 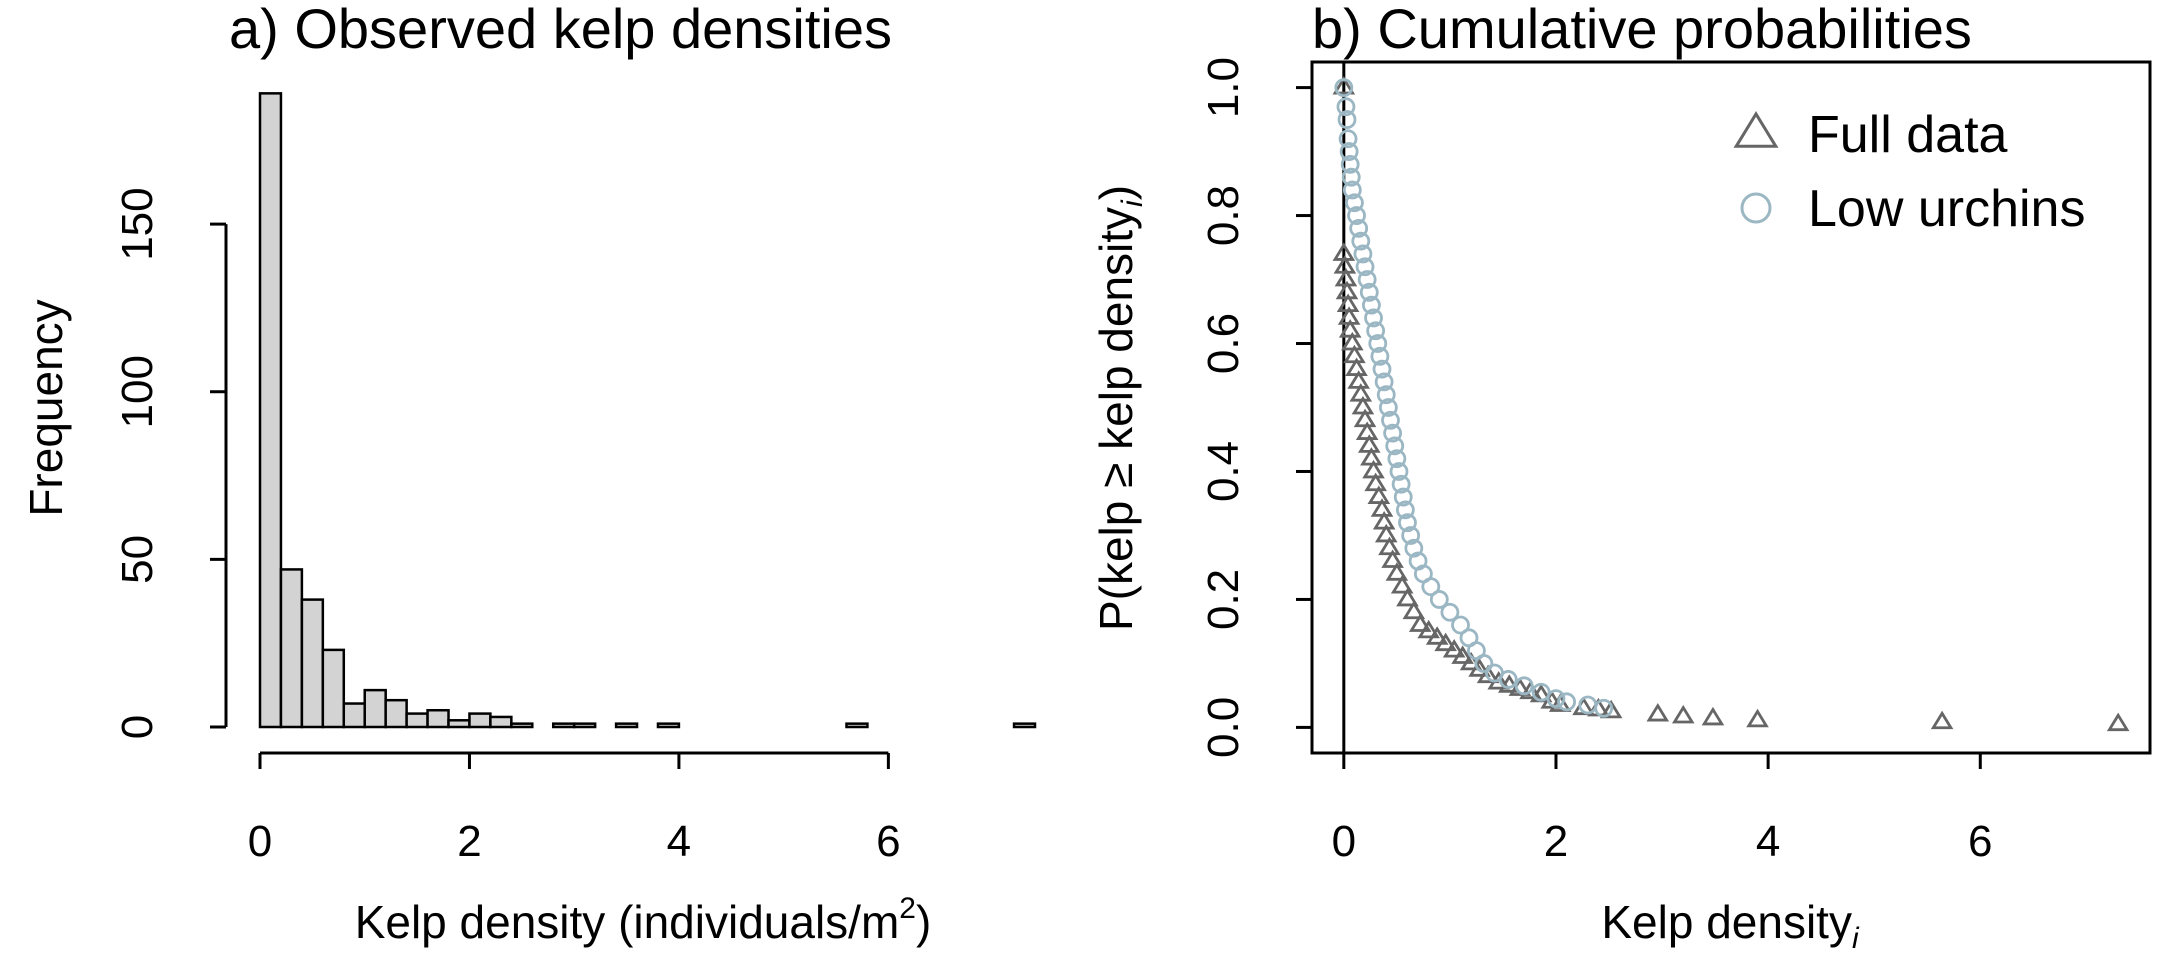 What do you see at coordinates (137, 391) in the screenshot?
I see `panel-a-y-tick-label: 100` at bounding box center [137, 391].